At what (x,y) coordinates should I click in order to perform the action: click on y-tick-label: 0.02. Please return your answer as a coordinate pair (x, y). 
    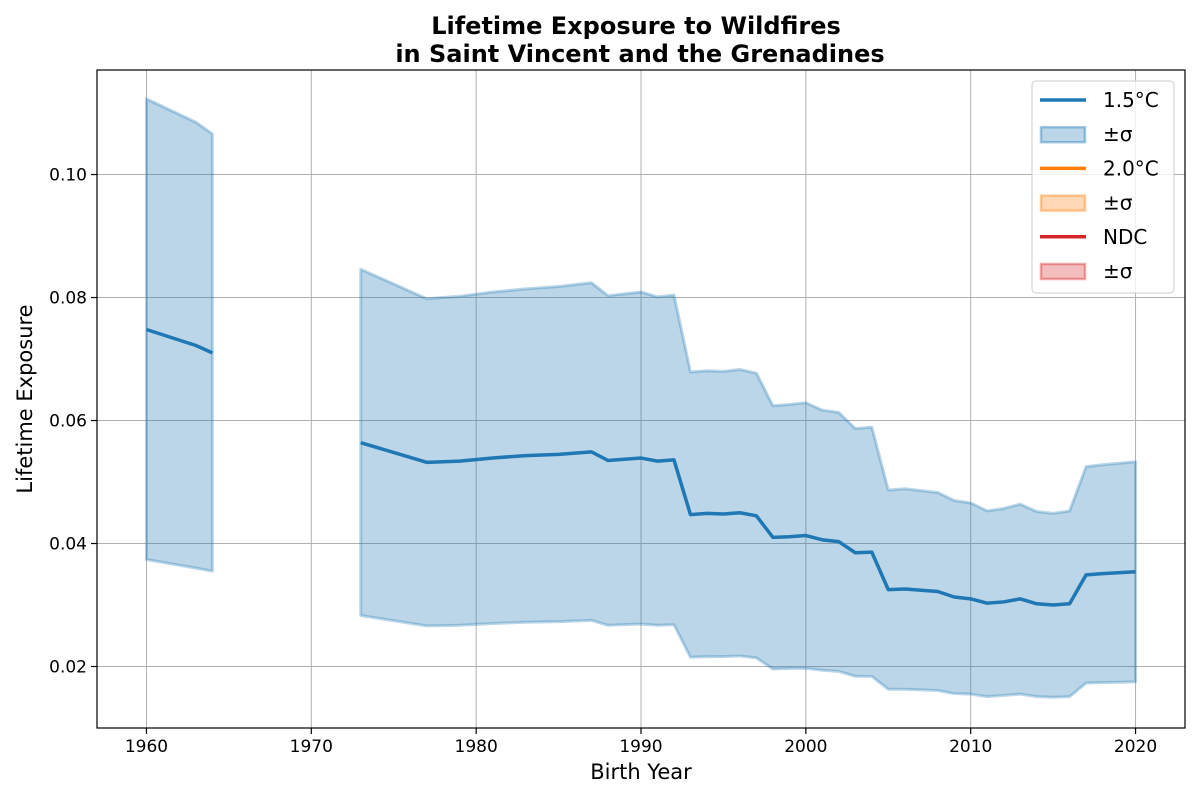
    Looking at the image, I should click on (68, 668).